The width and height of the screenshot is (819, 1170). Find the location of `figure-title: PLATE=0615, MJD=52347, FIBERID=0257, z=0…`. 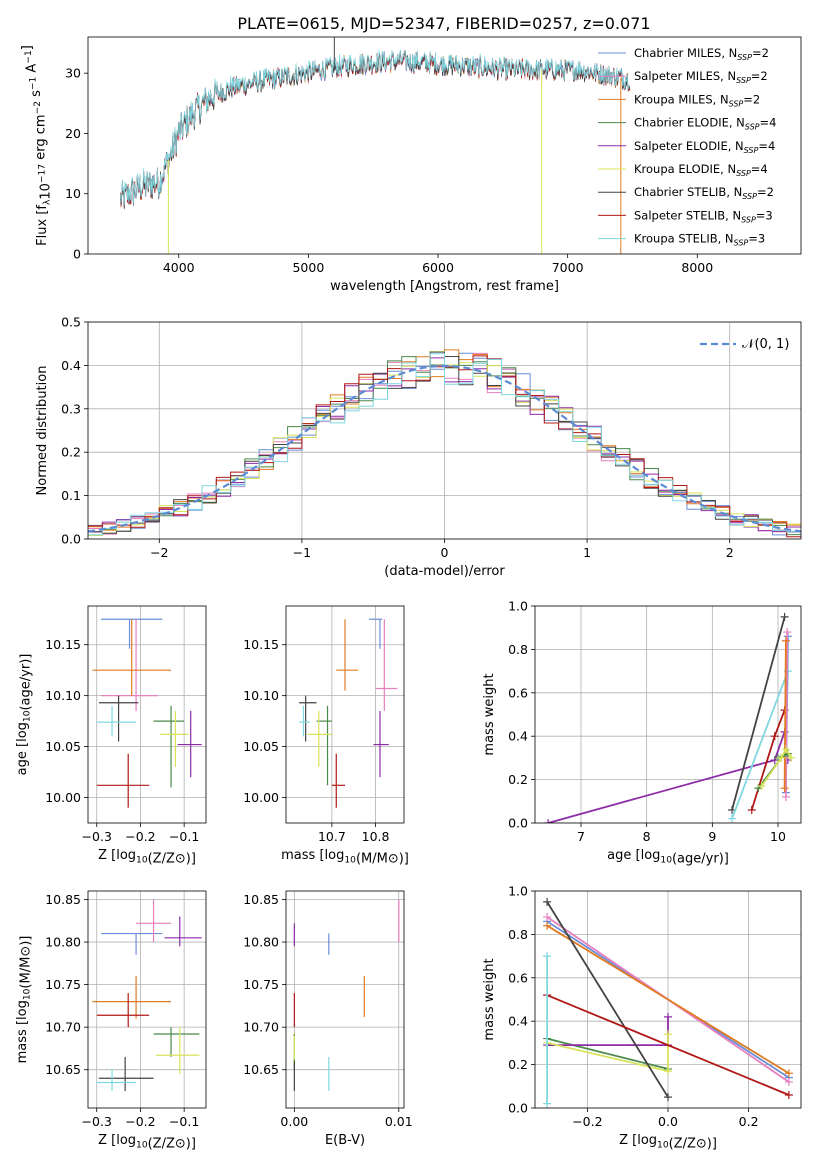

figure-title: PLATE=0615, MJD=52347, FIBERID=0257, z=0… is located at coordinates (443, 23).